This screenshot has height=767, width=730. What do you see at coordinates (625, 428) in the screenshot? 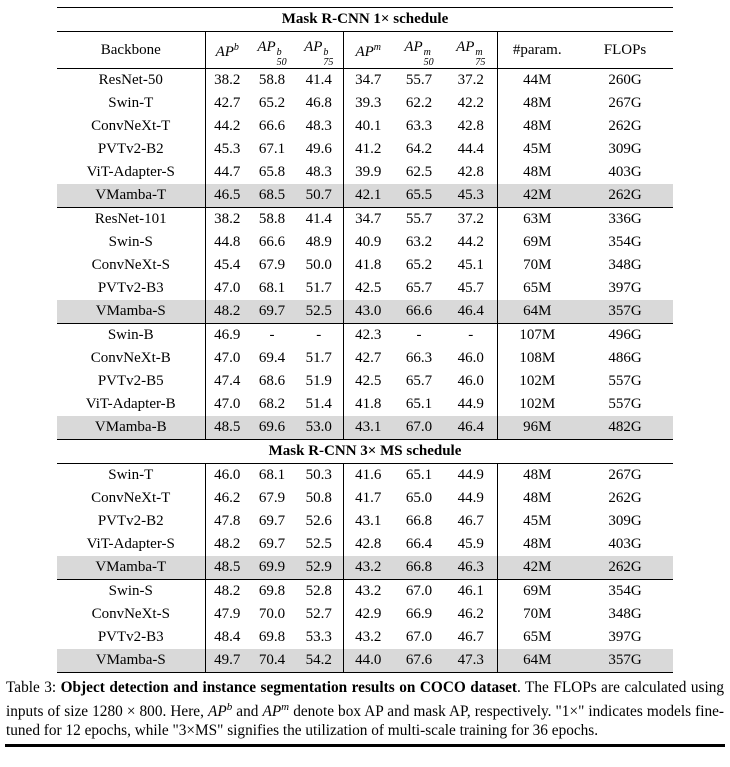
I see `value-cell: 482G` at bounding box center [625, 428].